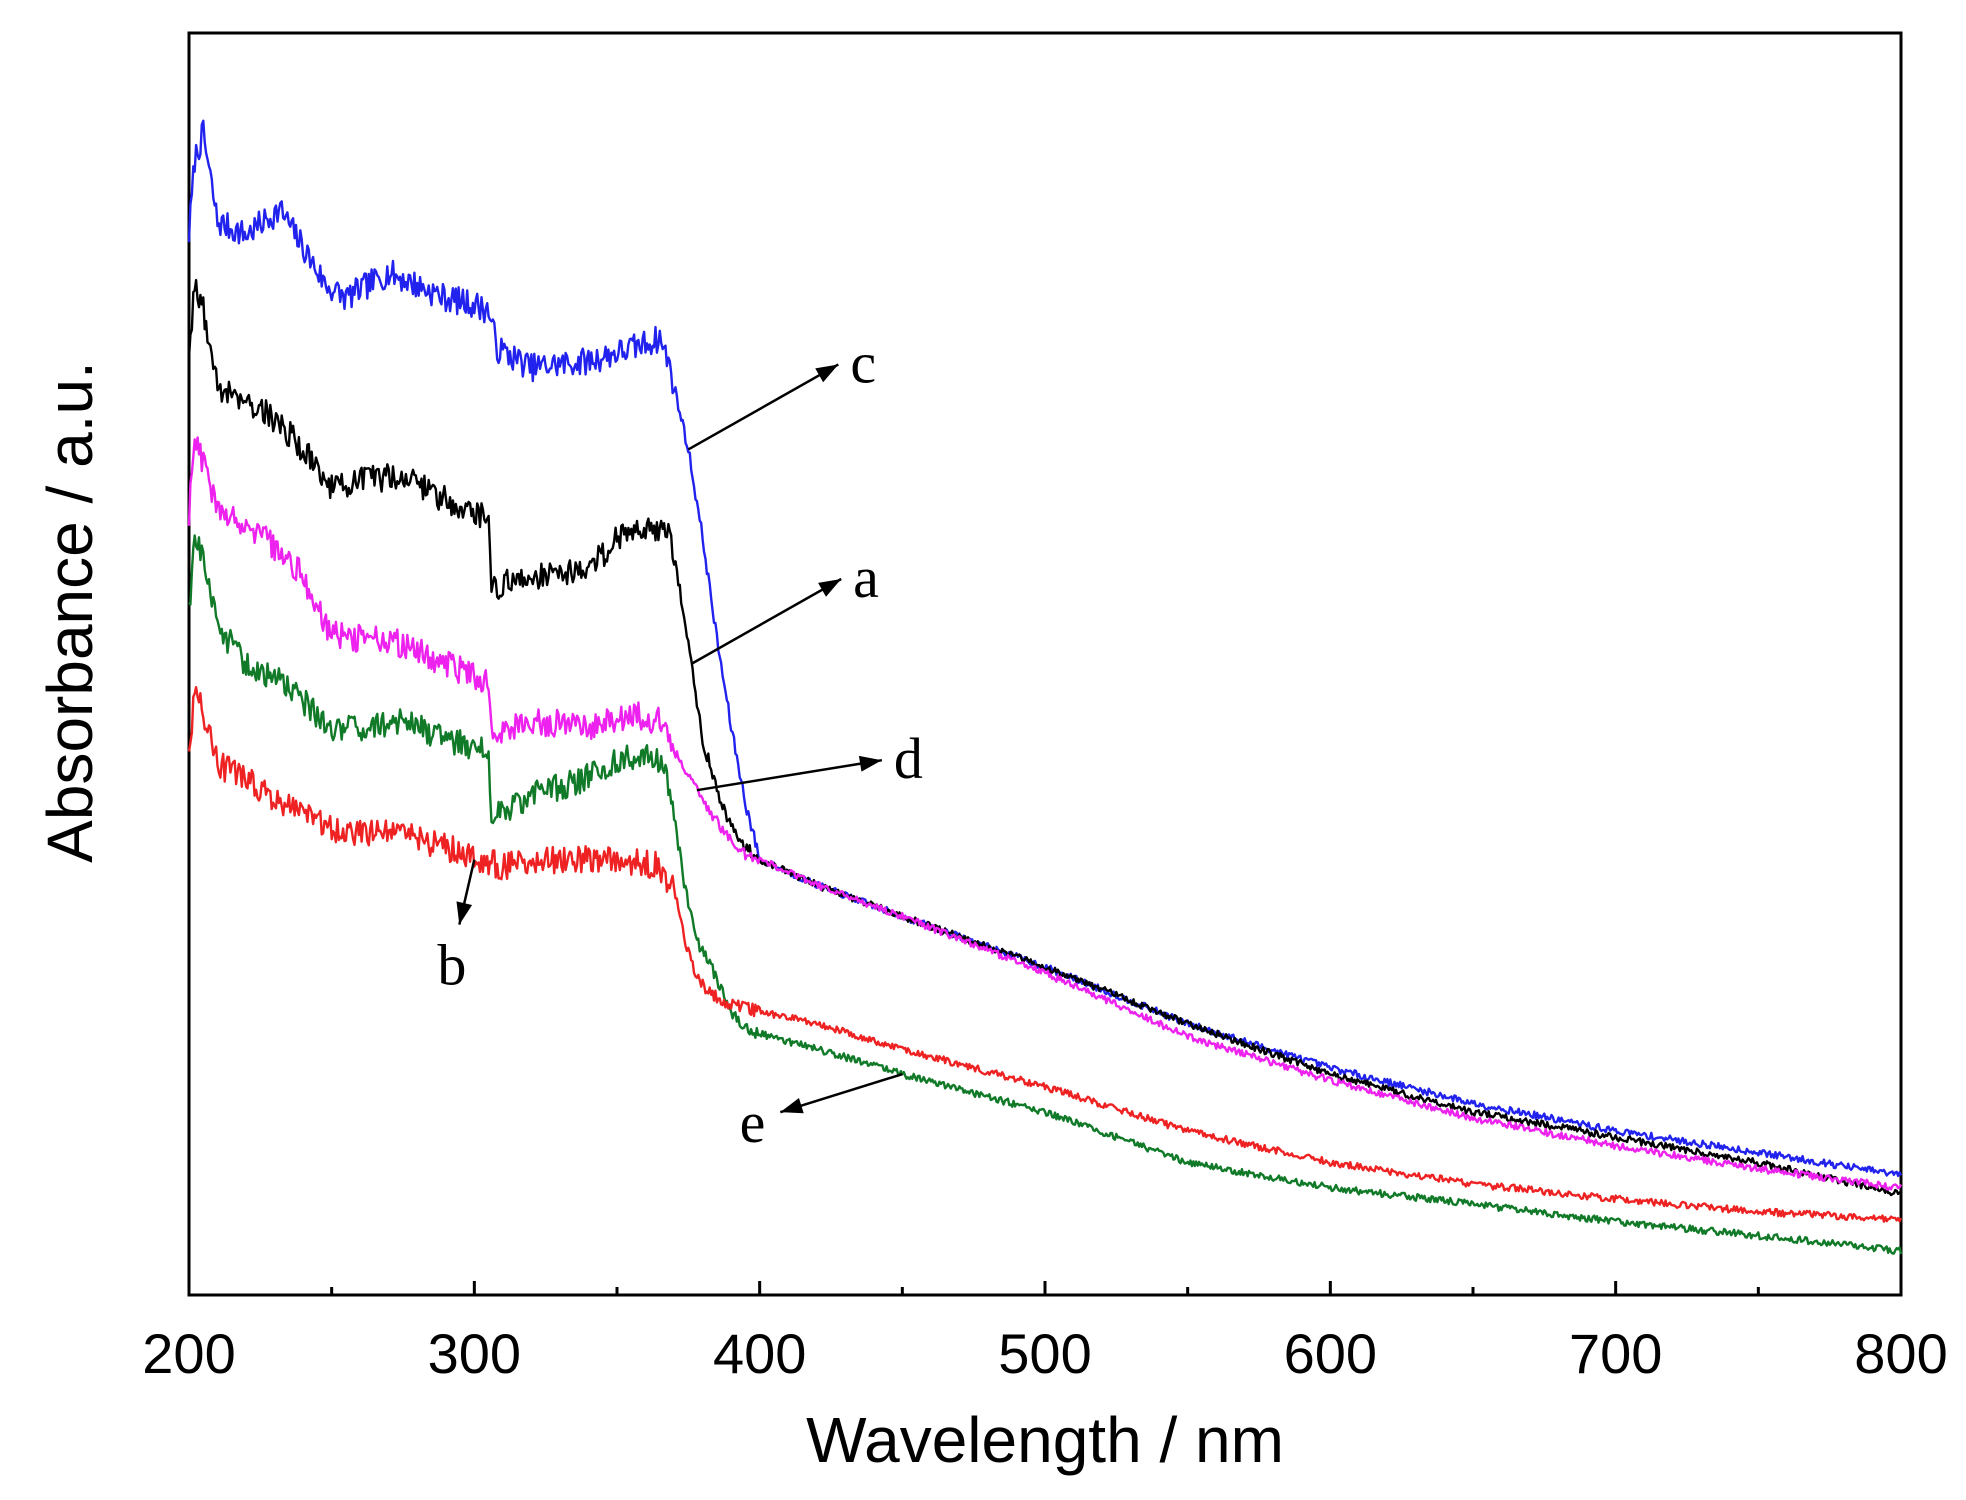 The height and width of the screenshot is (1500, 1966). I want to click on annotation-label-b: b, so click(451, 965).